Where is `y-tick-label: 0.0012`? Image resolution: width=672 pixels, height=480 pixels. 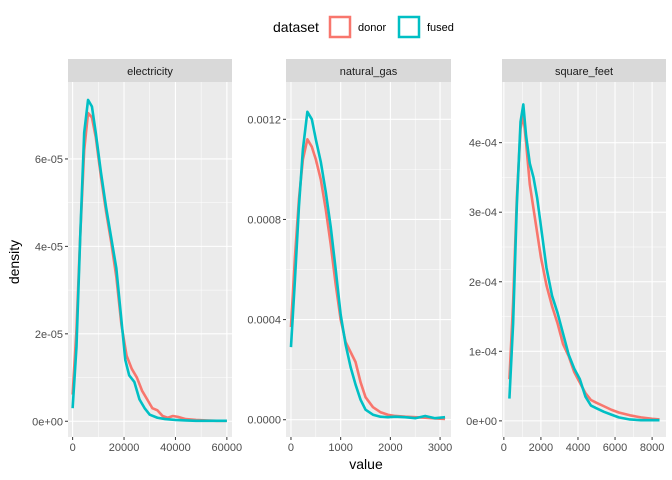 y-tick-label: 0.0012 is located at coordinates (264, 120).